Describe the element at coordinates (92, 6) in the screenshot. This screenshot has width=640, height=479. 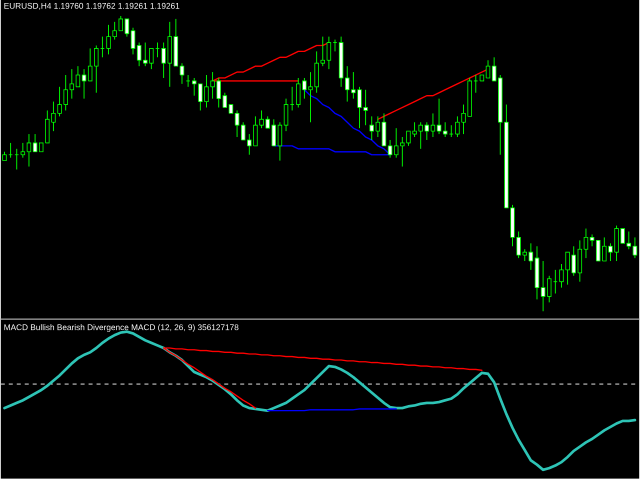
I see `chart-title: EURUSD,H4 1.19760 1.19762 1.19261 1.19261` at that location.